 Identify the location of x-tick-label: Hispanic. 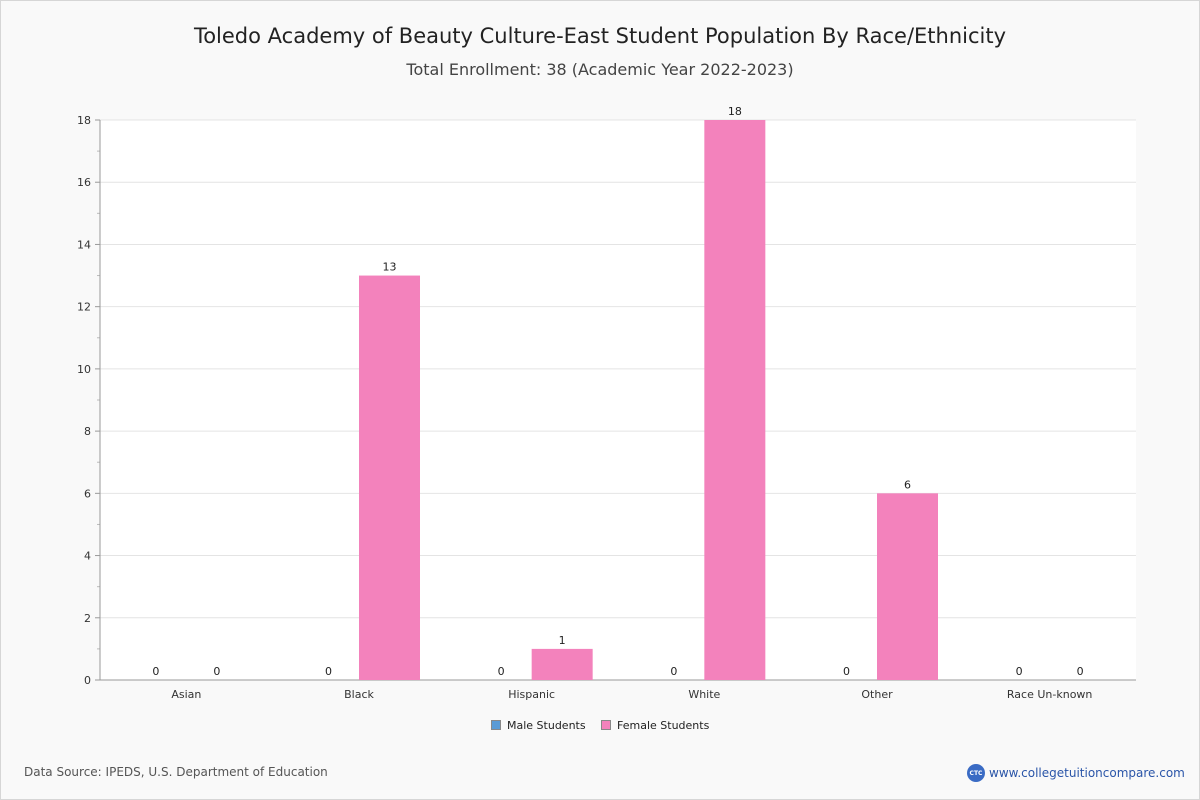
(531, 694).